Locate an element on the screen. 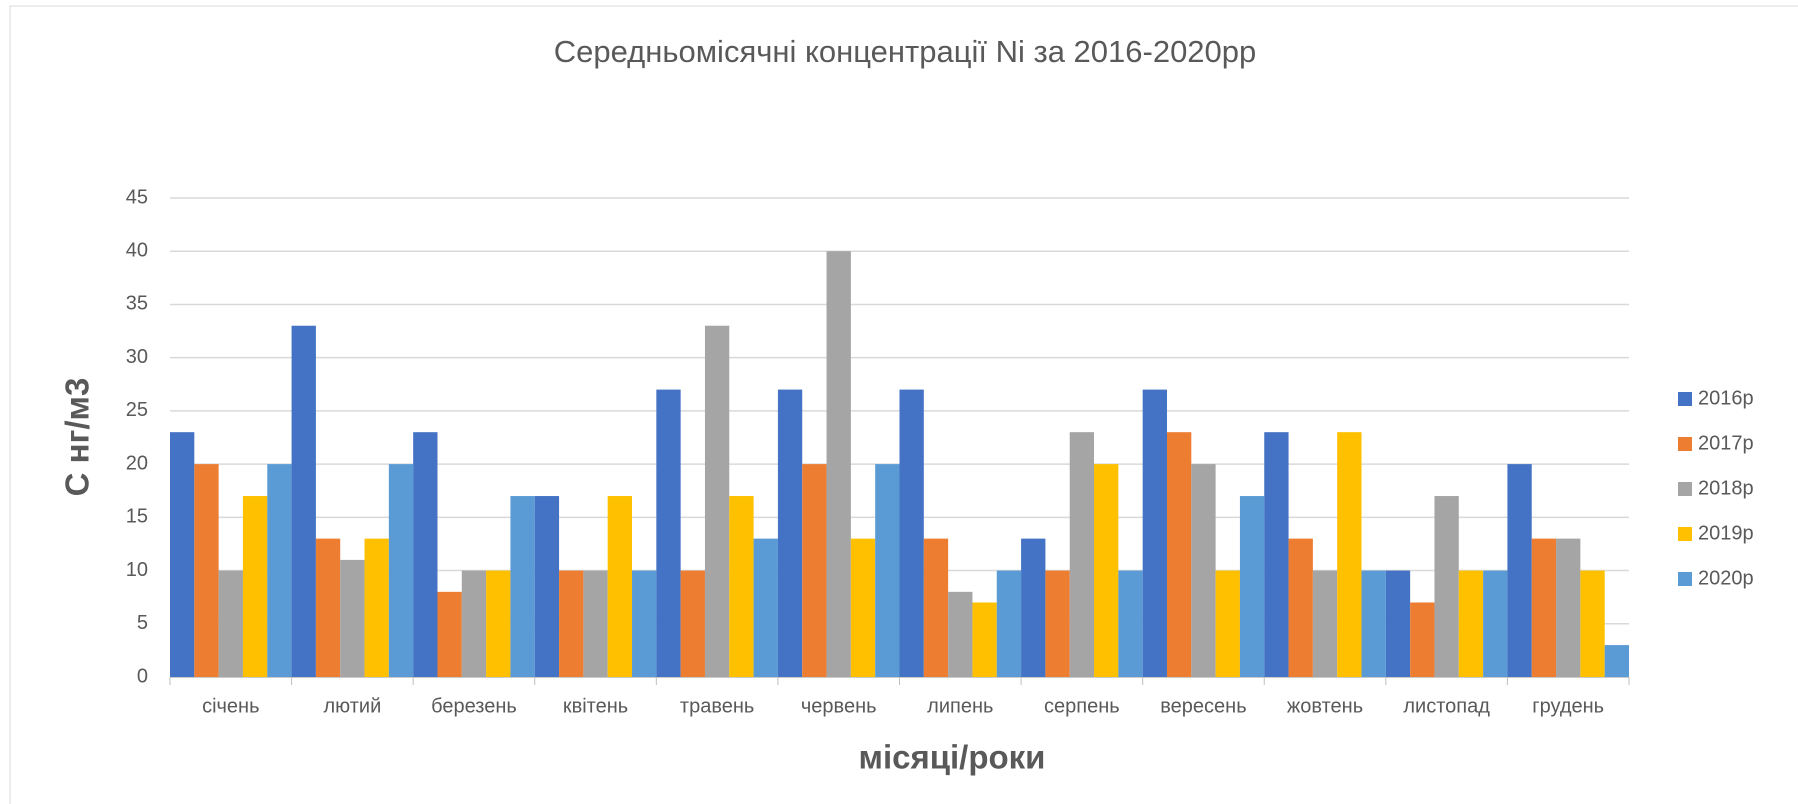 The image size is (1798, 804). x-tick-label: квітень is located at coordinates (595, 706).